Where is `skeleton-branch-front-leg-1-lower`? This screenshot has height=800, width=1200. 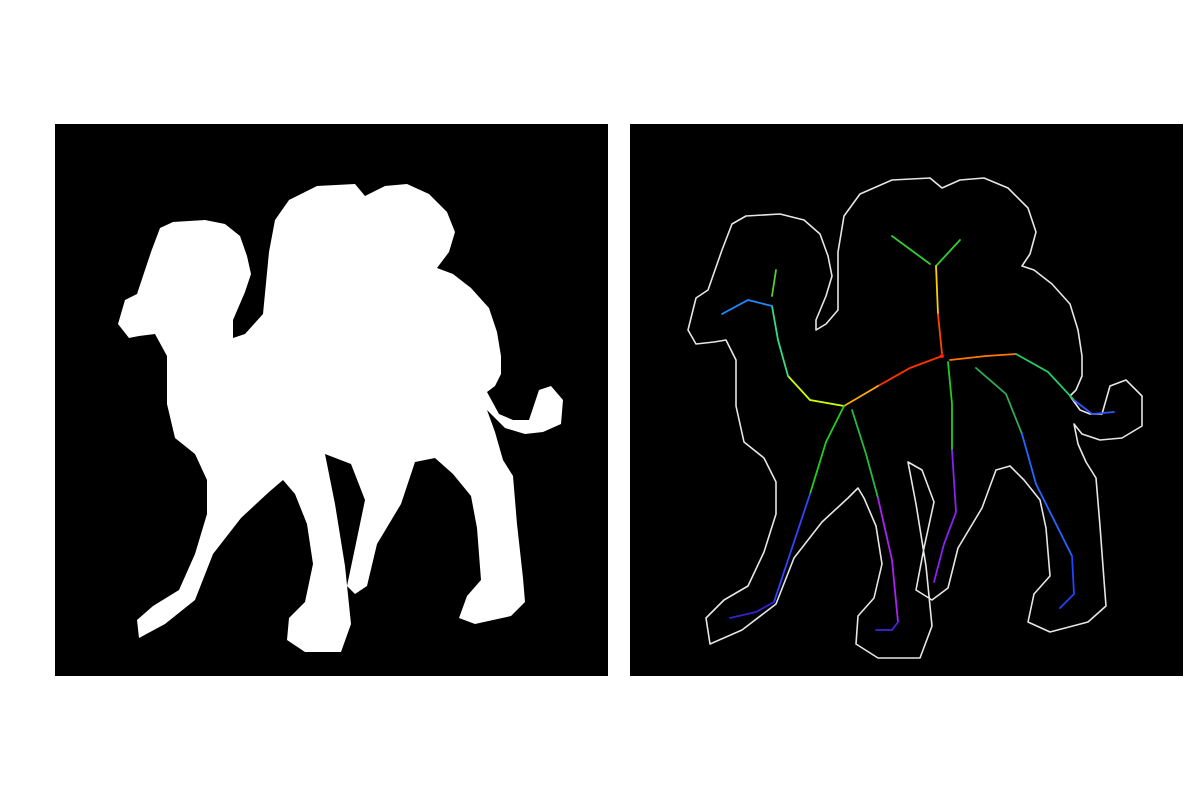
skeleton-branch-front-leg-1-lower is located at coordinates (792, 548).